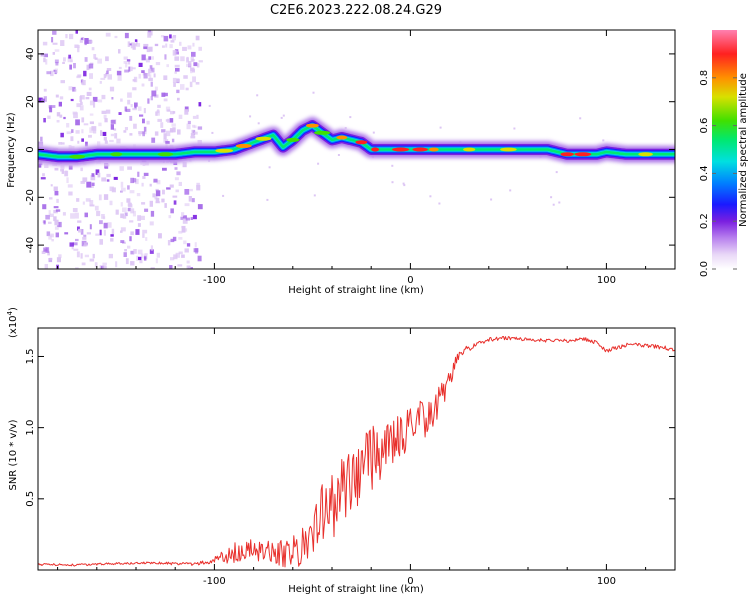 The width and height of the screenshot is (750, 600). What do you see at coordinates (704, 173) in the screenshot?
I see `colorbar-tick-label: 0.4` at bounding box center [704, 173].